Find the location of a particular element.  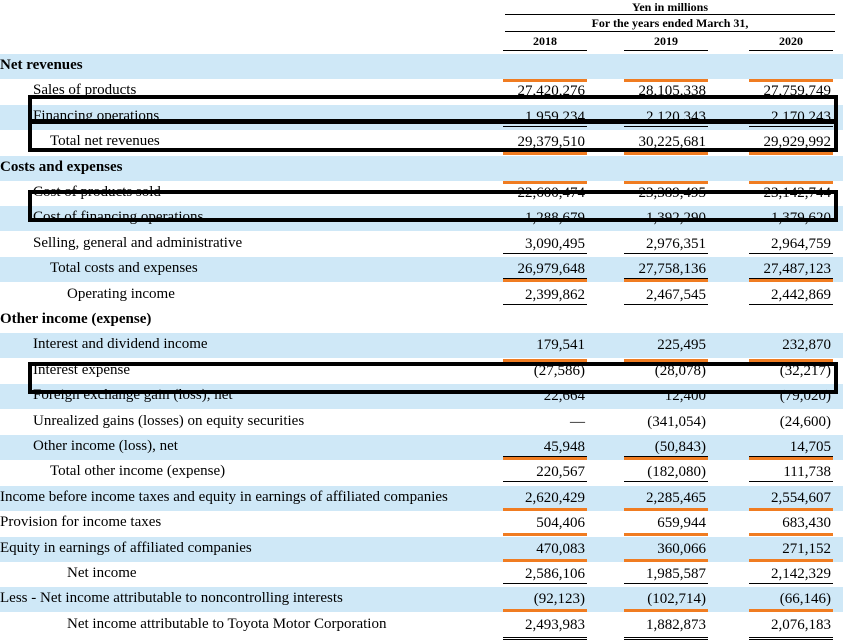

row-label: Total other income (expense) is located at coordinates (138, 471).